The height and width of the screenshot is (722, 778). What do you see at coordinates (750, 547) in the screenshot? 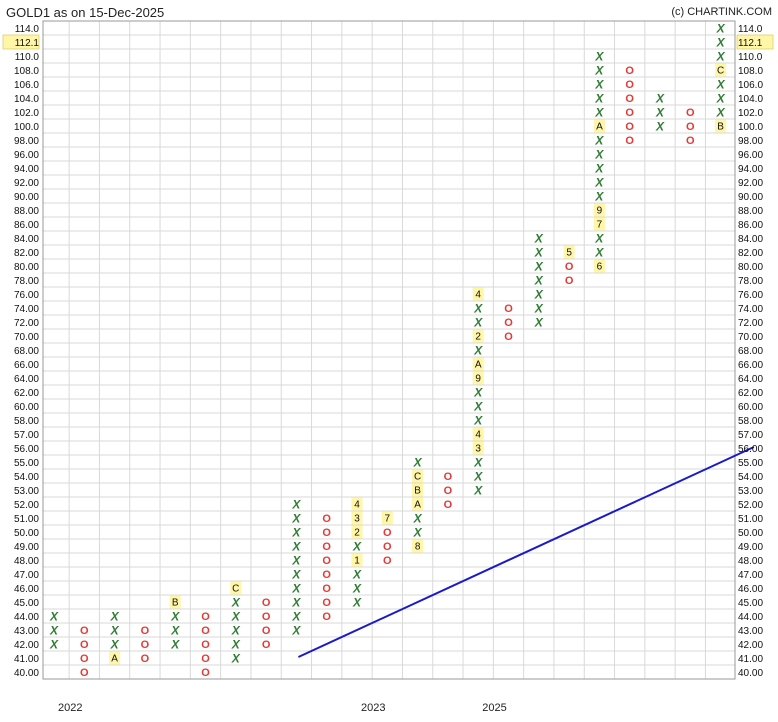
I see `y-tick-label-right: 49.00` at bounding box center [750, 547].